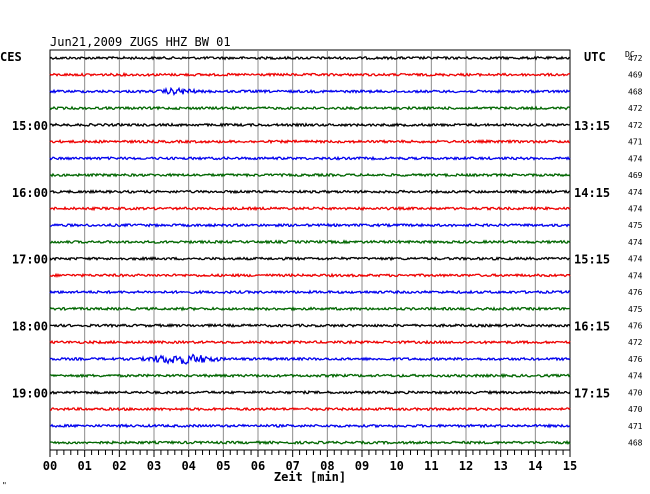 This screenshot has width=650, height=494. What do you see at coordinates (592, 327) in the screenshot?
I see `right-time-label: 16:15` at bounding box center [592, 327].